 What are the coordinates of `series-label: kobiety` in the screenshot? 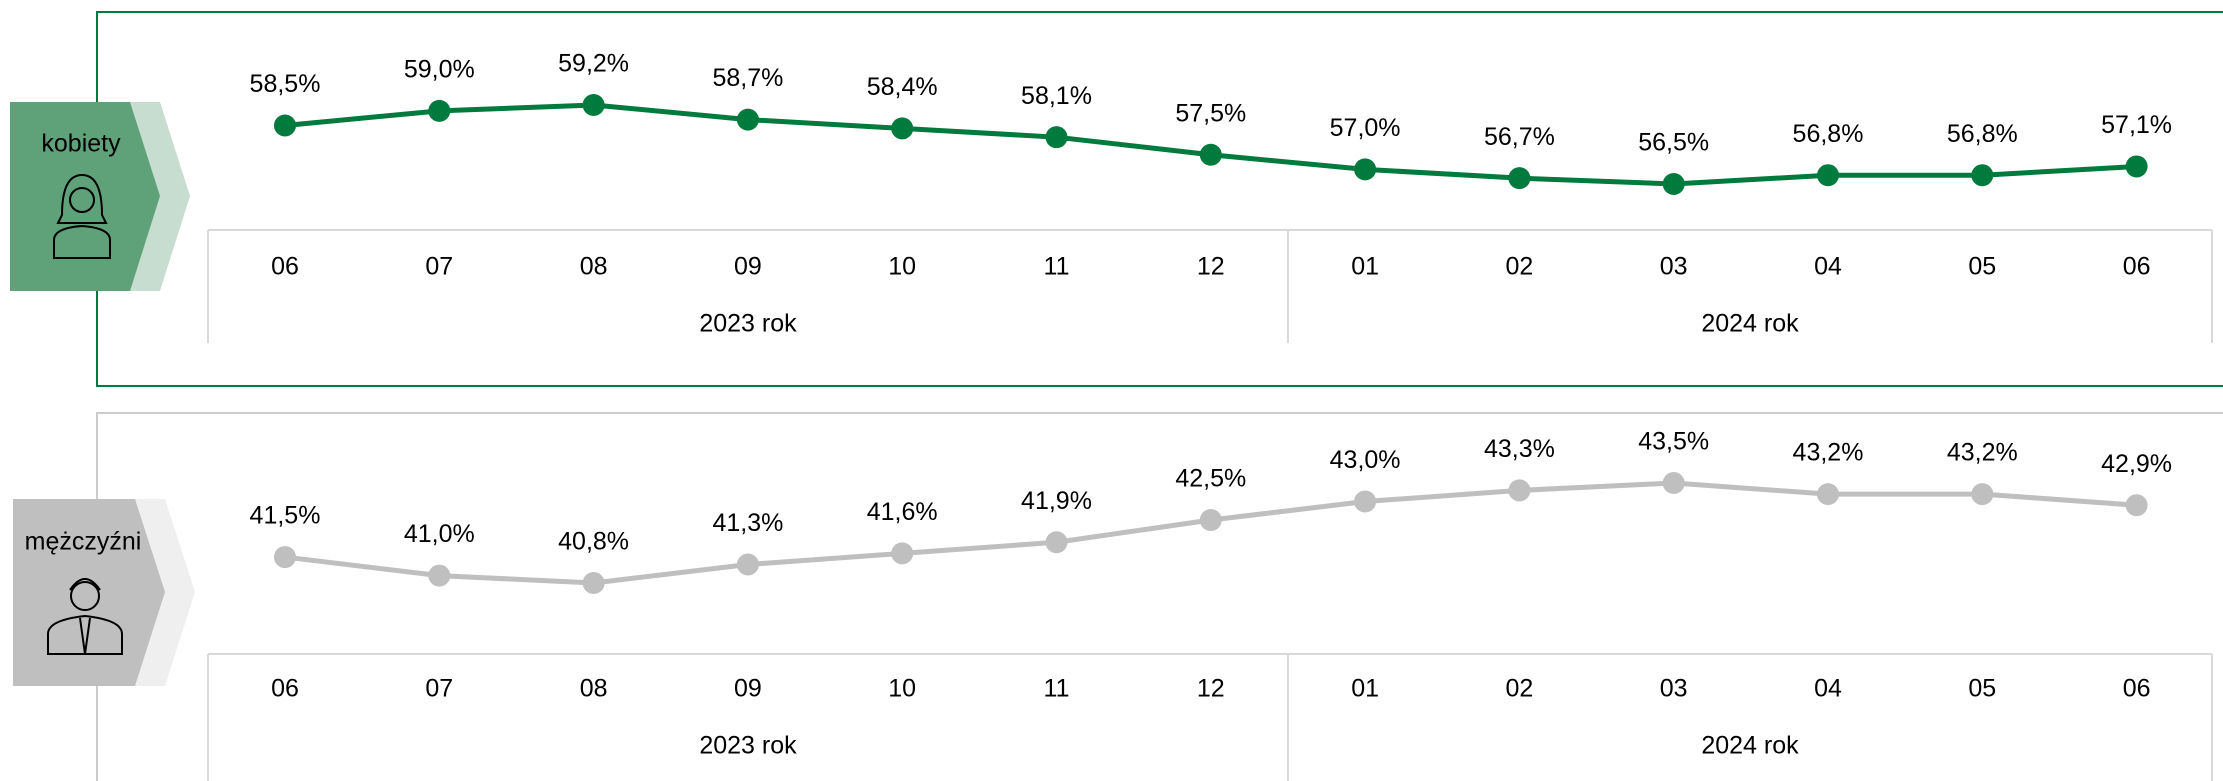 It's located at (81, 144).